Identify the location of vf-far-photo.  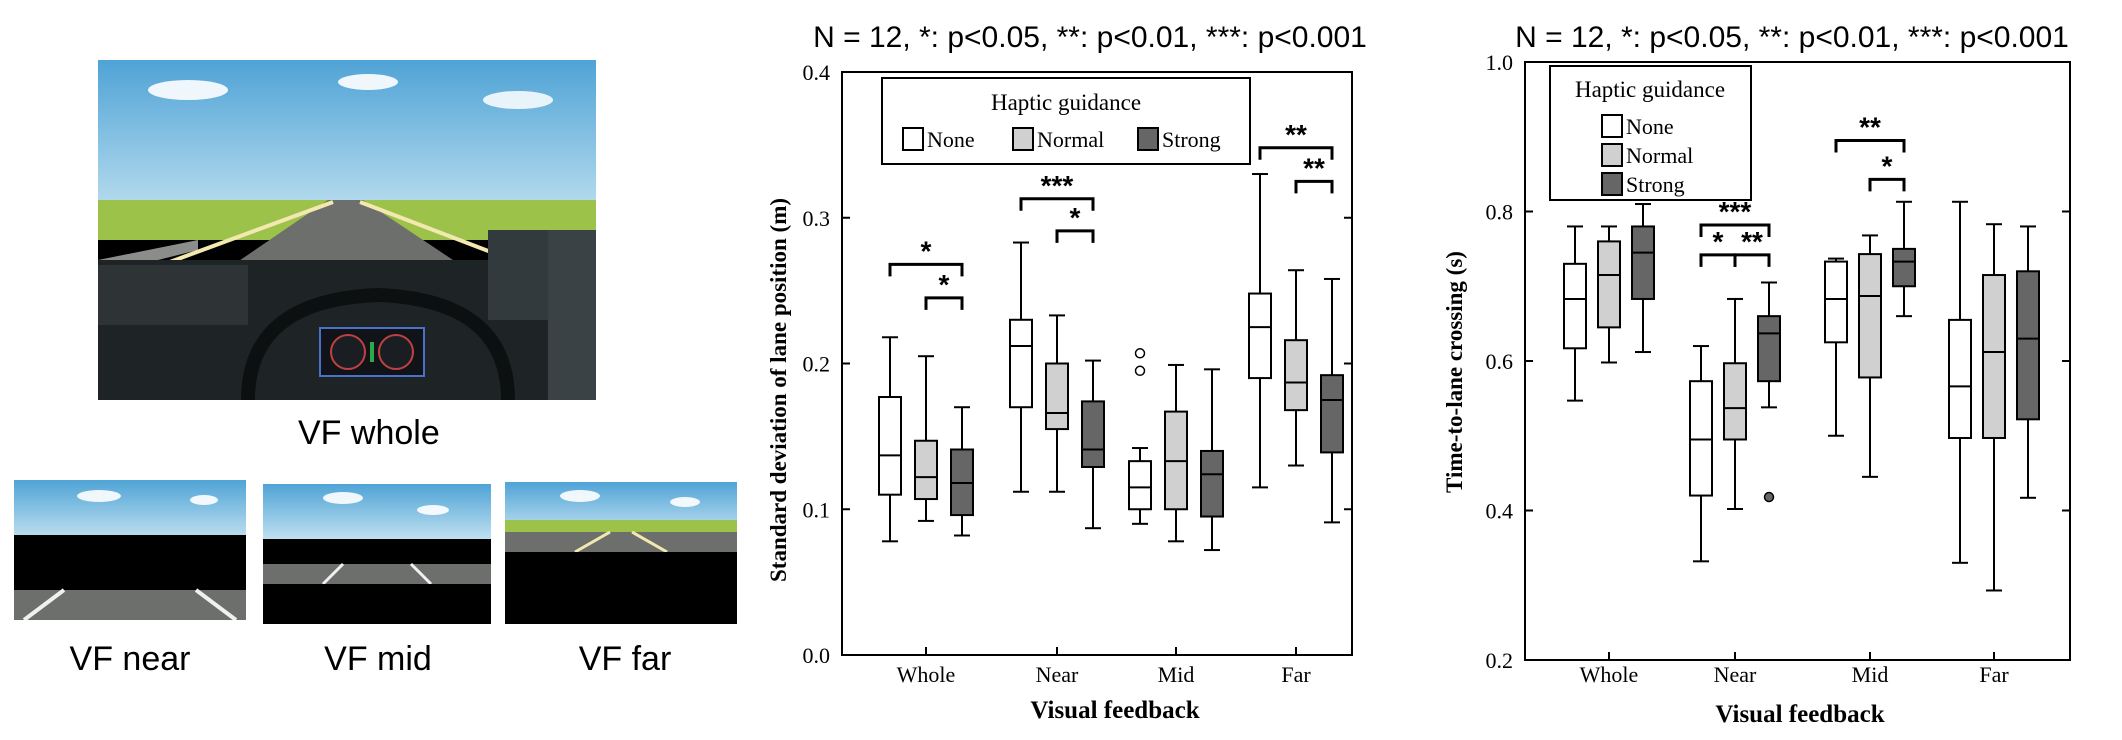
(621, 553).